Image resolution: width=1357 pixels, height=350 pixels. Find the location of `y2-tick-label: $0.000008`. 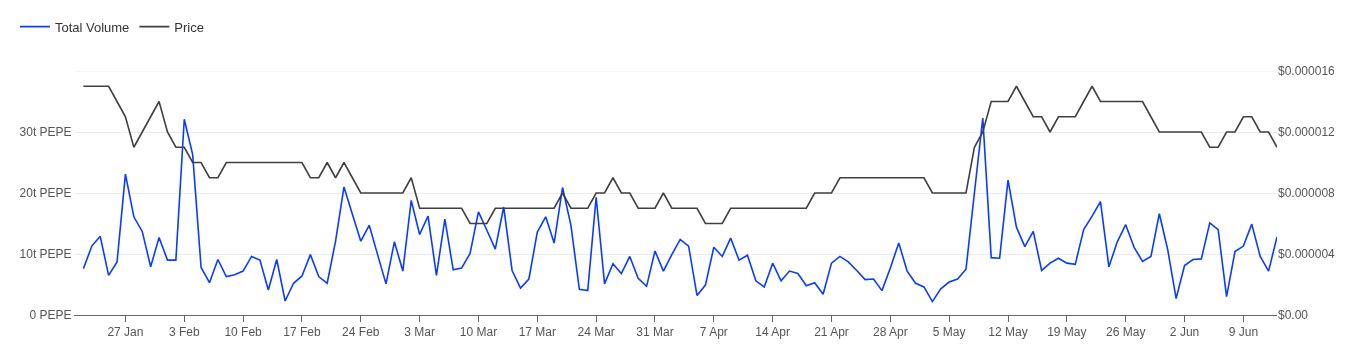

y2-tick-label: $0.000008 is located at coordinates (1307, 193).